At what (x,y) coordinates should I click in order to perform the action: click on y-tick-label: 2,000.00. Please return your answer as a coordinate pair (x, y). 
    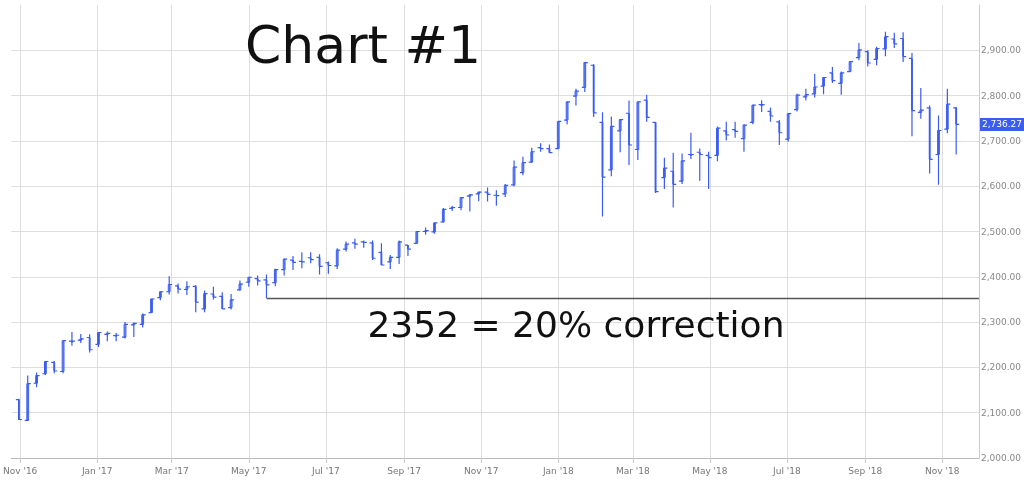
    Looking at the image, I should click on (1001, 458).